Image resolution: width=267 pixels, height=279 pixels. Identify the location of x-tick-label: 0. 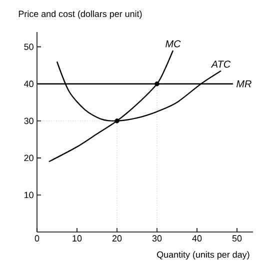
(37, 238).